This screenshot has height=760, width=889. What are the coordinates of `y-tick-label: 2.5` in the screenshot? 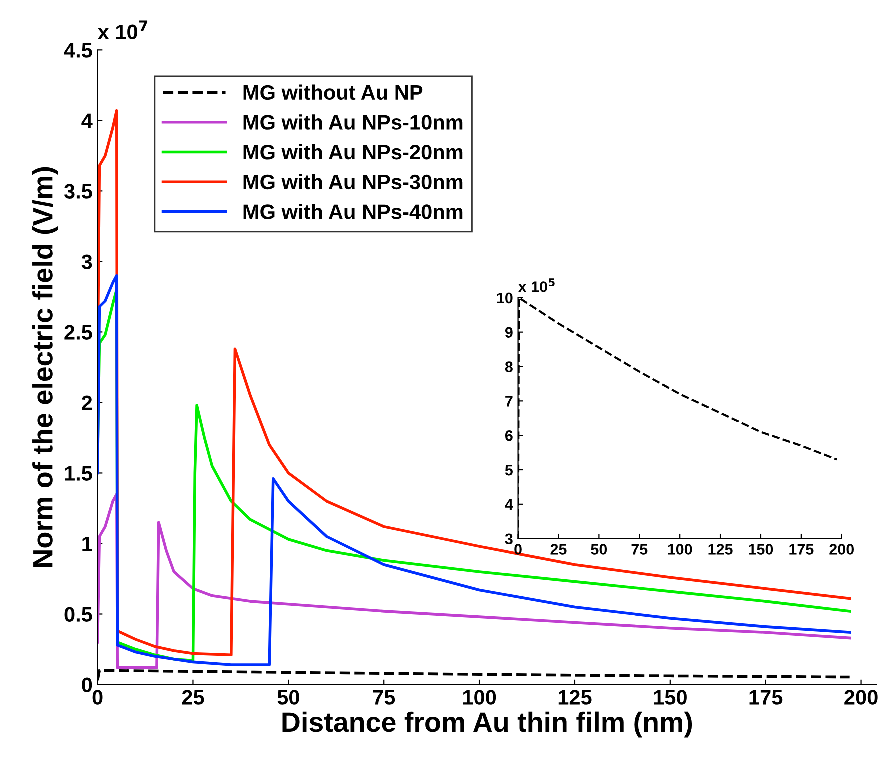 It's located at (78, 332).